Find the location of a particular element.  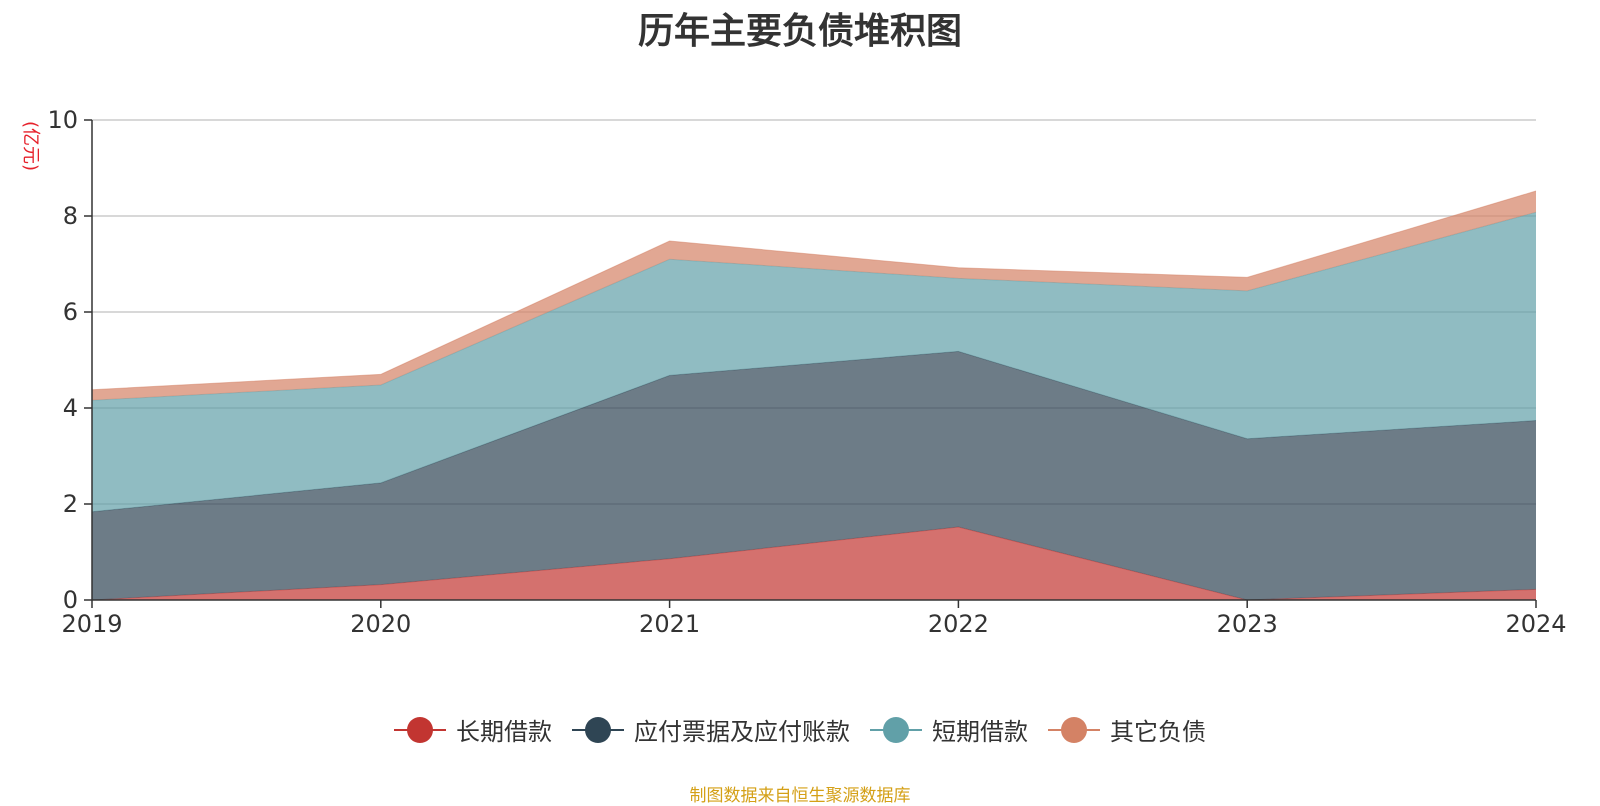

y-tick-label: 8 is located at coordinates (70, 216).